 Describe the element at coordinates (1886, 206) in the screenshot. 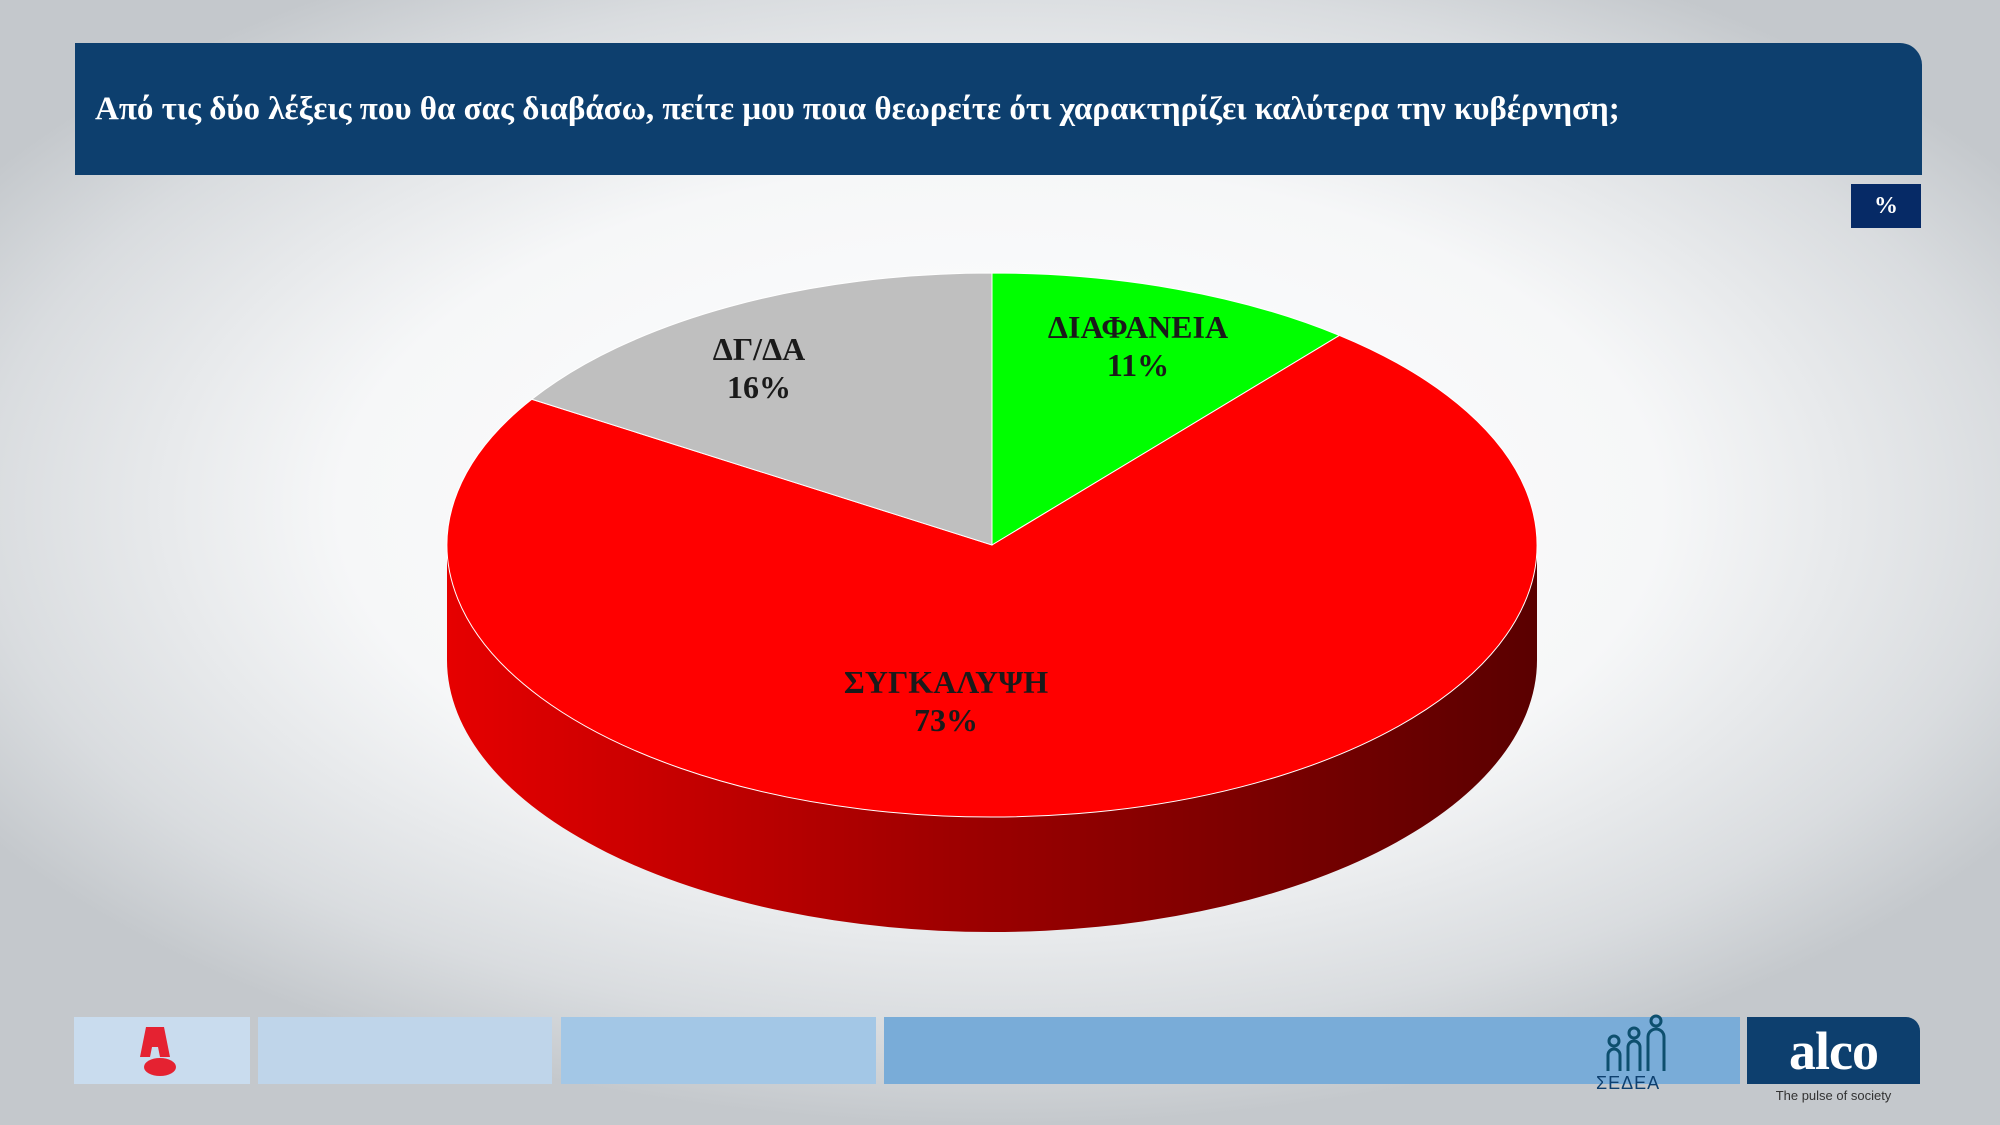

I see `unit-badge: %` at that location.